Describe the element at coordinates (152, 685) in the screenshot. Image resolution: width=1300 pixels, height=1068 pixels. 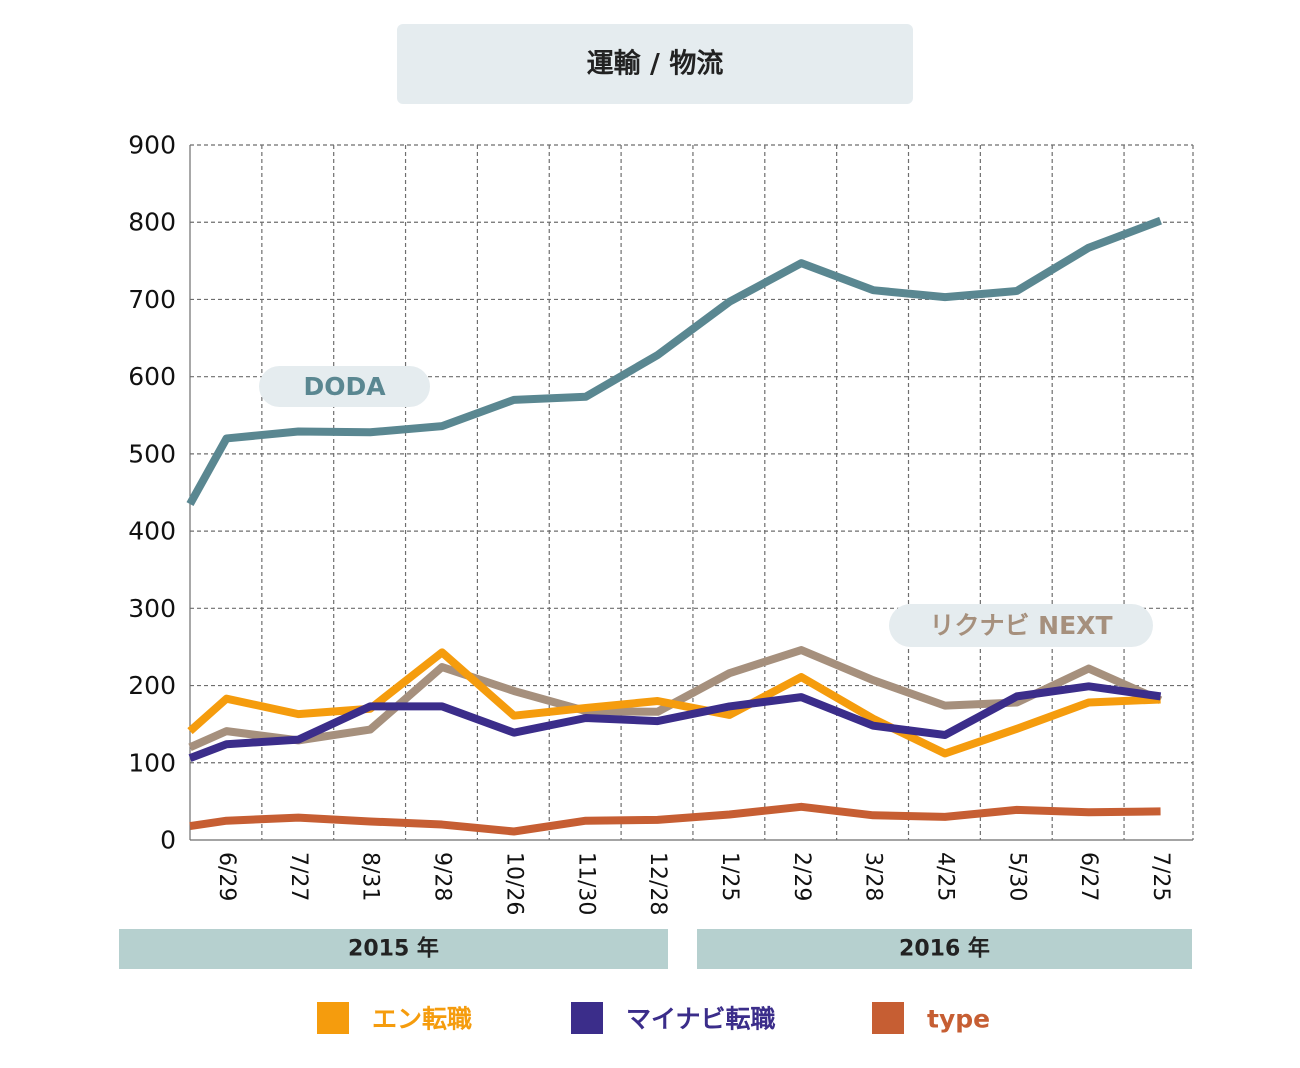
I see `y-tick-label: 200` at that location.